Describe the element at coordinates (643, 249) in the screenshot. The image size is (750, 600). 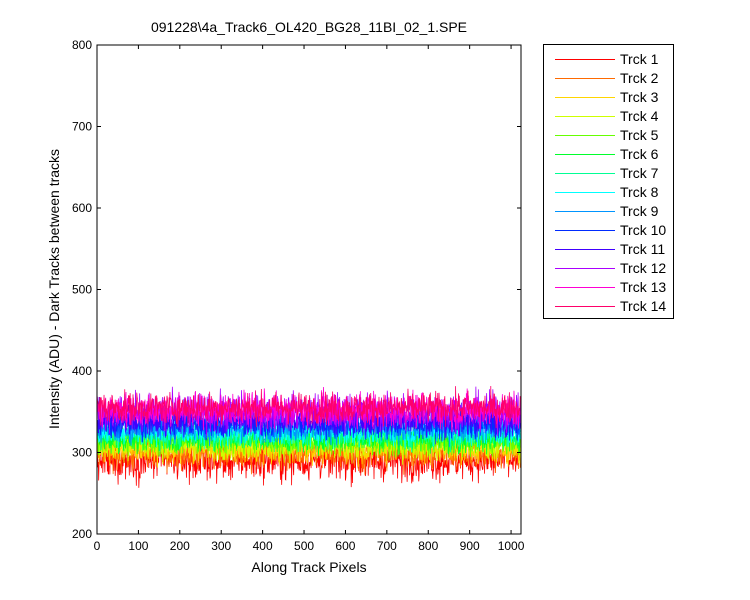
I see `legend-label: Trck 11` at that location.